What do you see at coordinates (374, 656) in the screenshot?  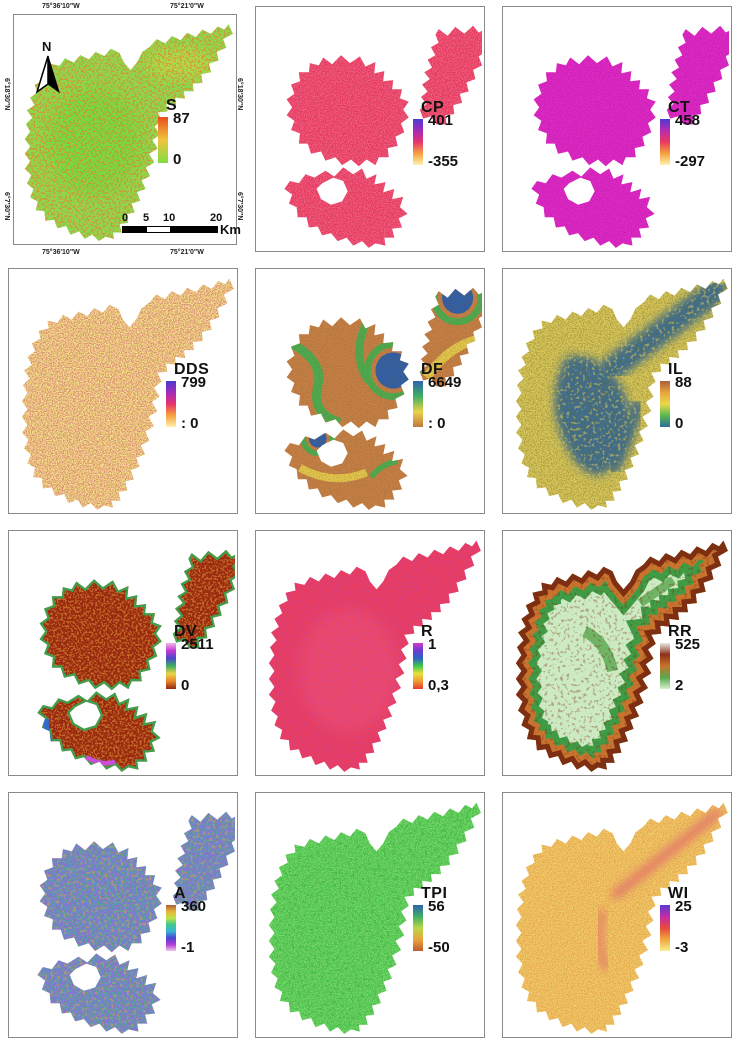 I see `r-map` at bounding box center [374, 656].